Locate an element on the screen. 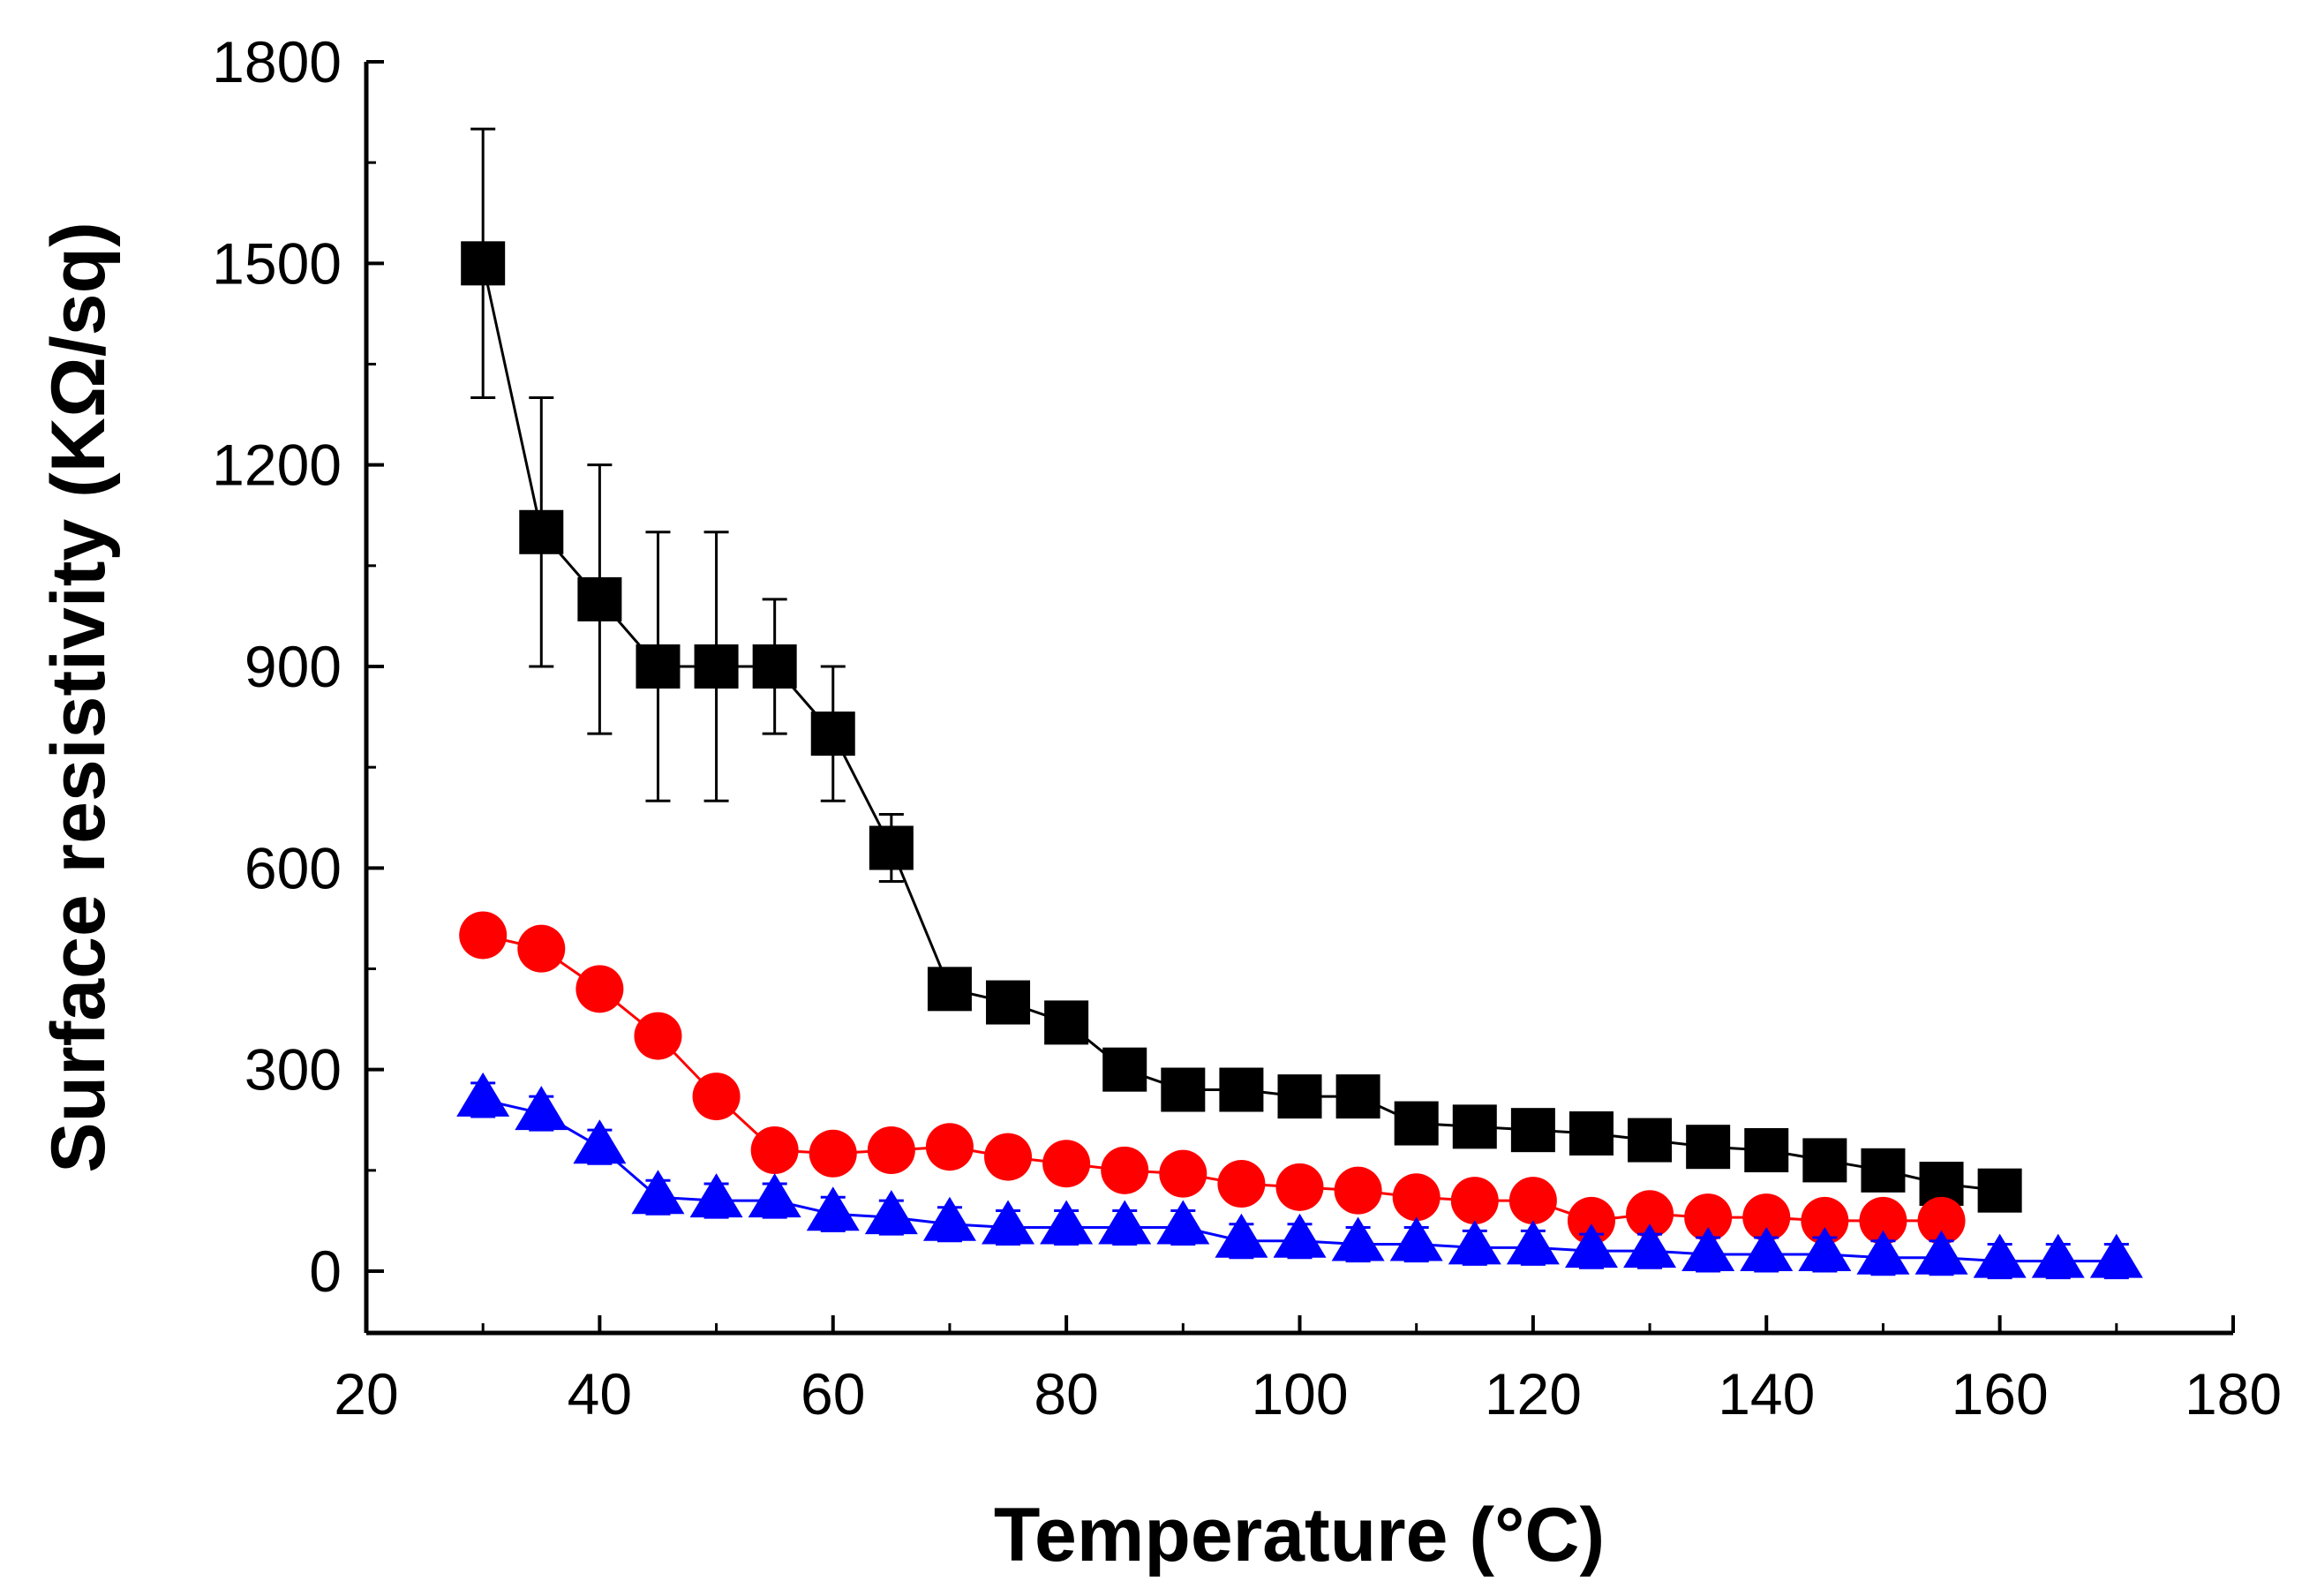 Image resolution: width=2317 pixels, height=1596 pixels. x-tick-label: 80 is located at coordinates (1066, 1394).